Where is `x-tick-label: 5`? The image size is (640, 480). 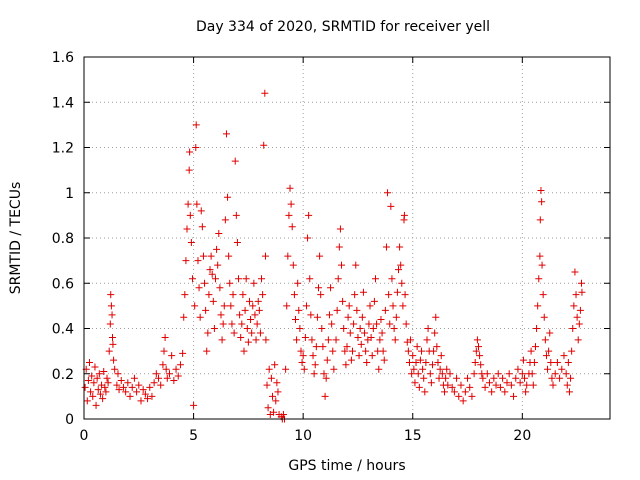 x-tick-label: 5 is located at coordinates (193, 436).